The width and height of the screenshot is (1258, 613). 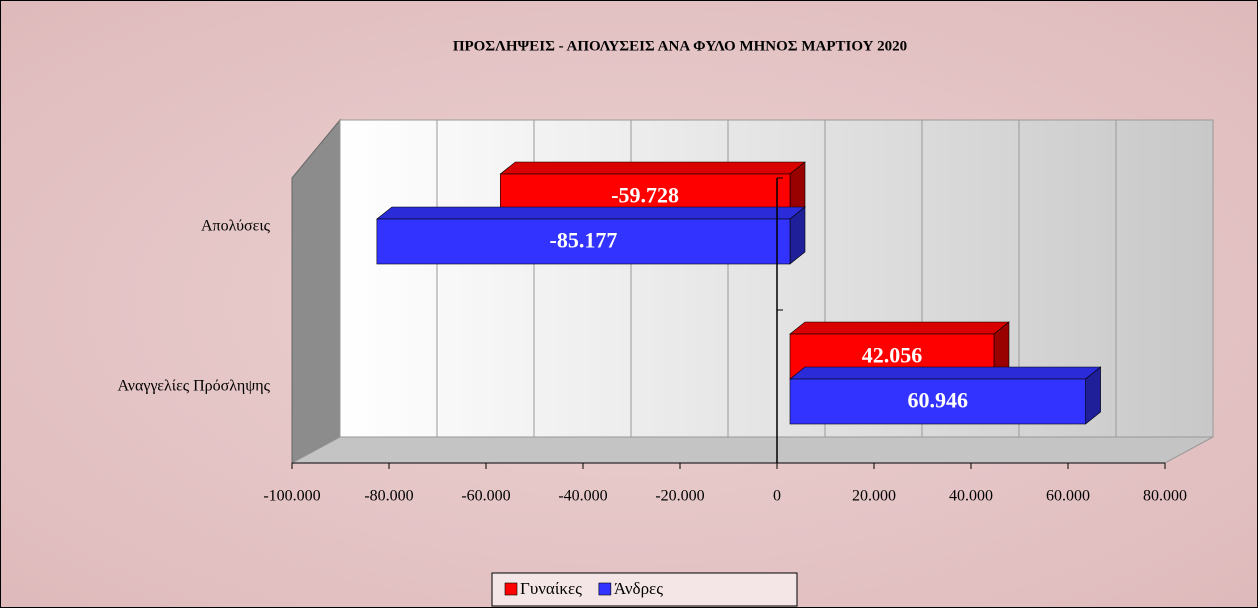 I want to click on x-tick-label: -60.000, so click(x=485, y=496).